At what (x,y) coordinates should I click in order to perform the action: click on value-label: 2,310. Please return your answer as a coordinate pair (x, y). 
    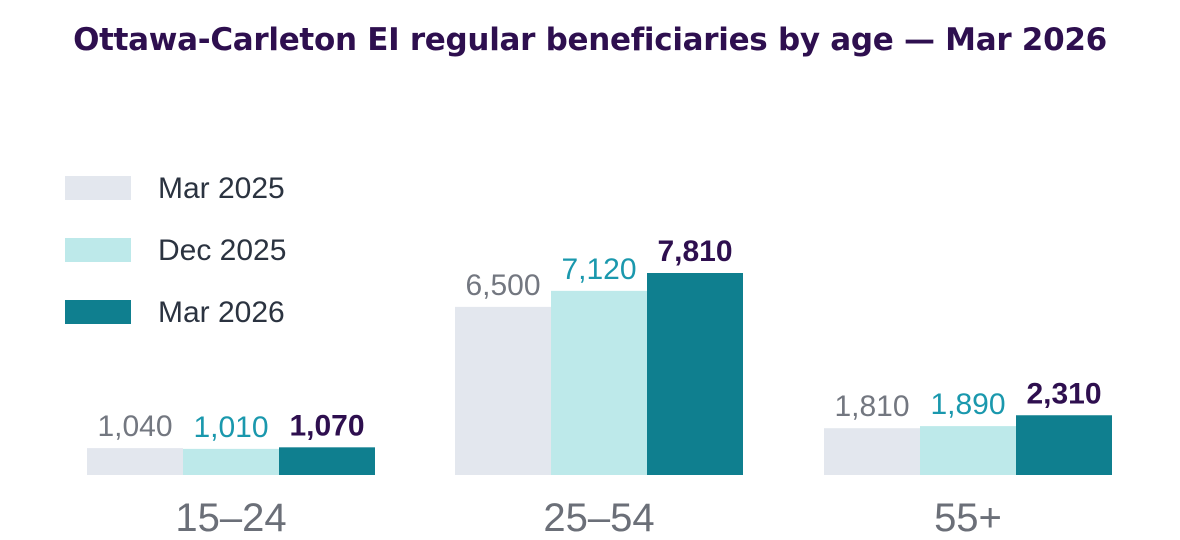
    Looking at the image, I should click on (1063, 393).